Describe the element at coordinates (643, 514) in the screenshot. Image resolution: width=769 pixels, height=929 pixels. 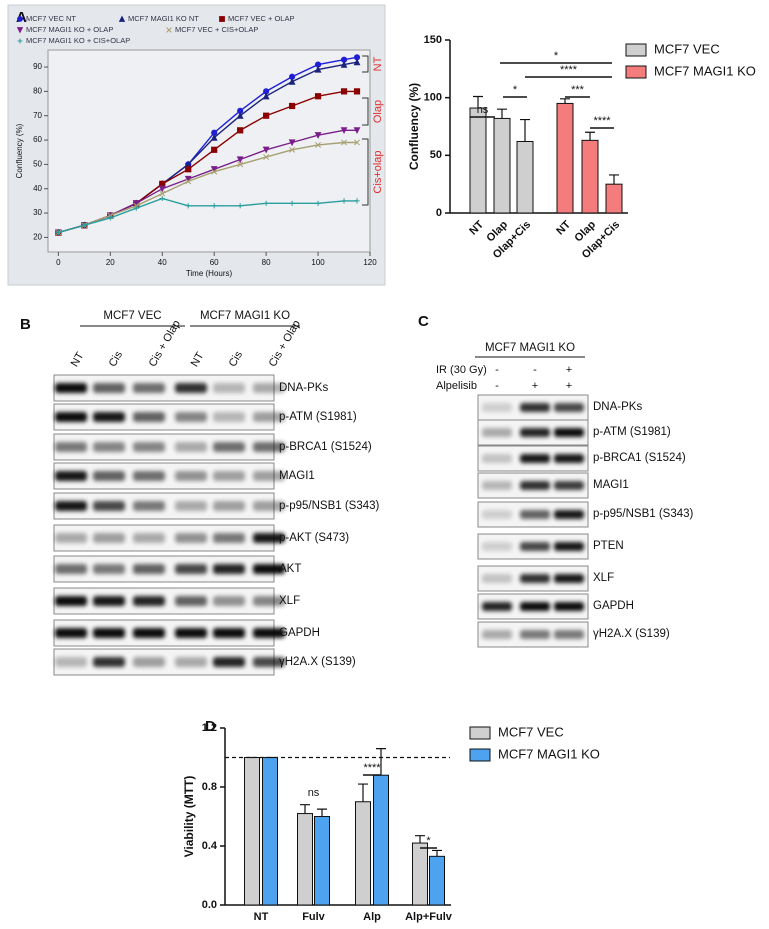
I see `blot-row-label: p-p95/NSB1 (S343)` at that location.